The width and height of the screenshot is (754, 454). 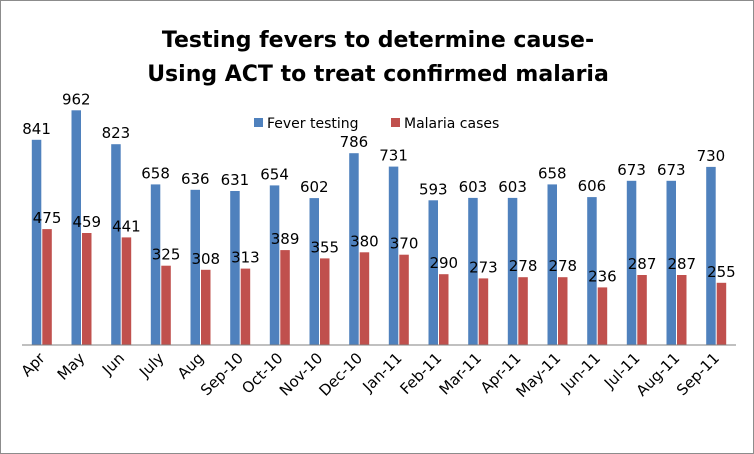 What do you see at coordinates (698, 374) in the screenshot?
I see `x-tick-label-Sep-11: Sep-11` at bounding box center [698, 374].